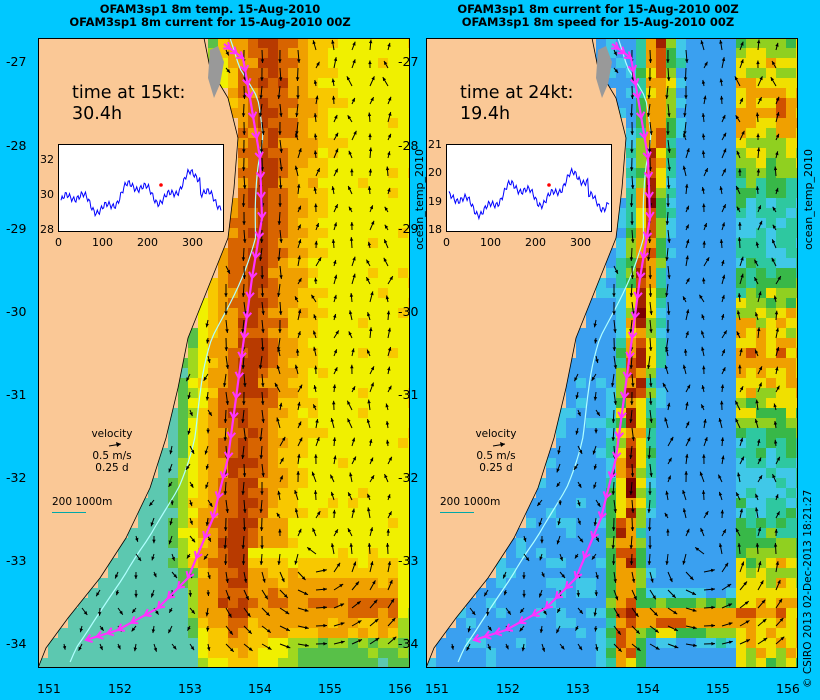 Image resolution: width=820 pixels, height=700 pixels. What do you see at coordinates (435, 229) in the screenshot?
I see `right-inset-ytick-4: 18` at bounding box center [435, 229].